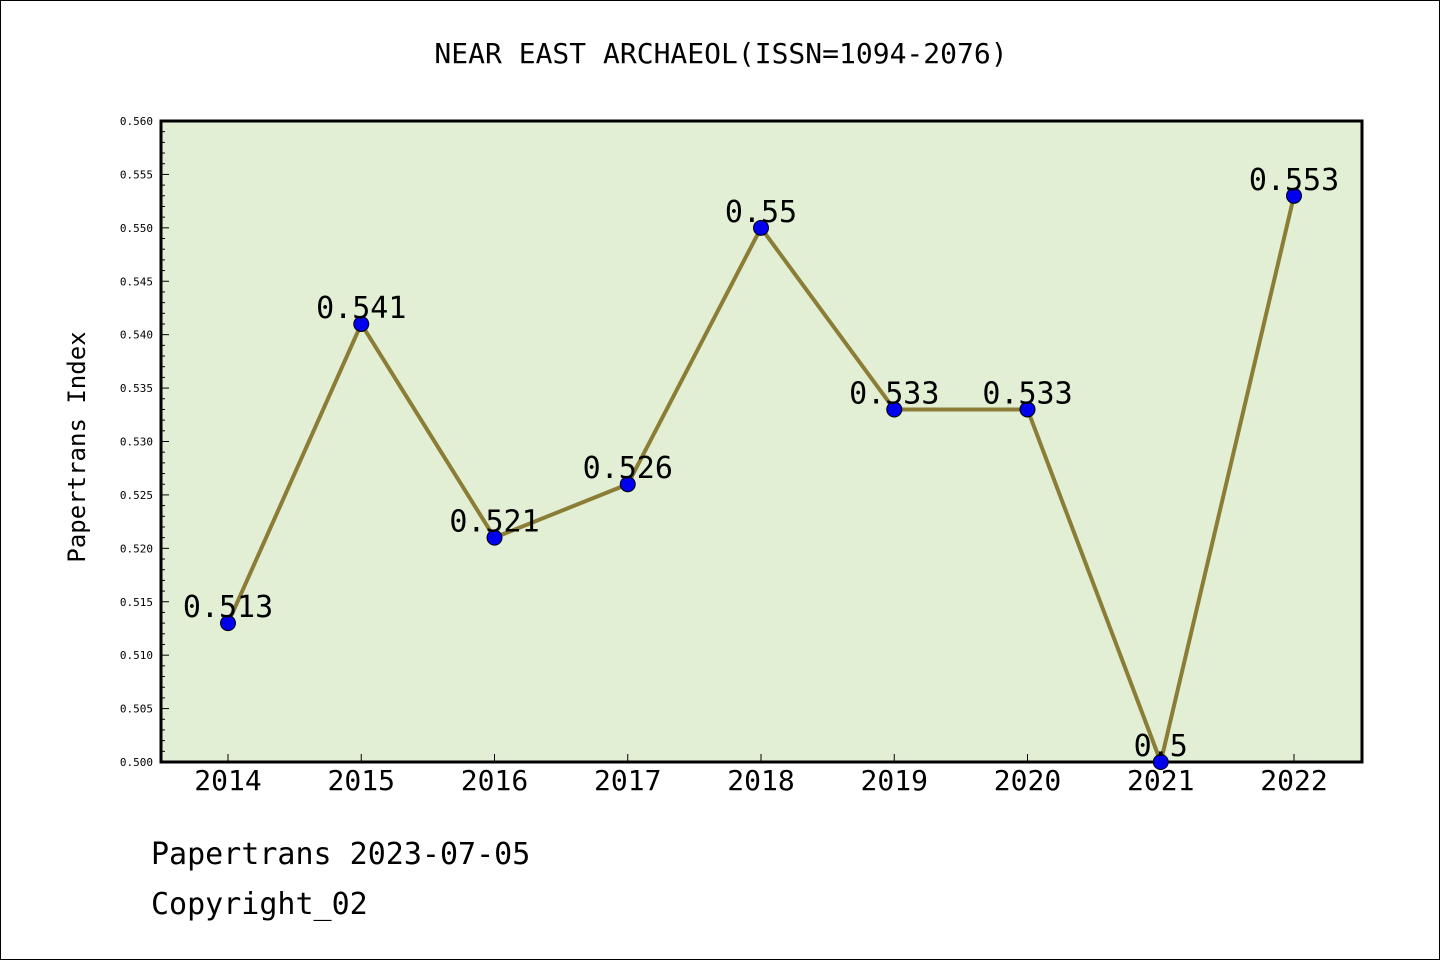 The height and width of the screenshot is (960, 1440). I want to click on data-label: 0.553, so click(1294, 180).